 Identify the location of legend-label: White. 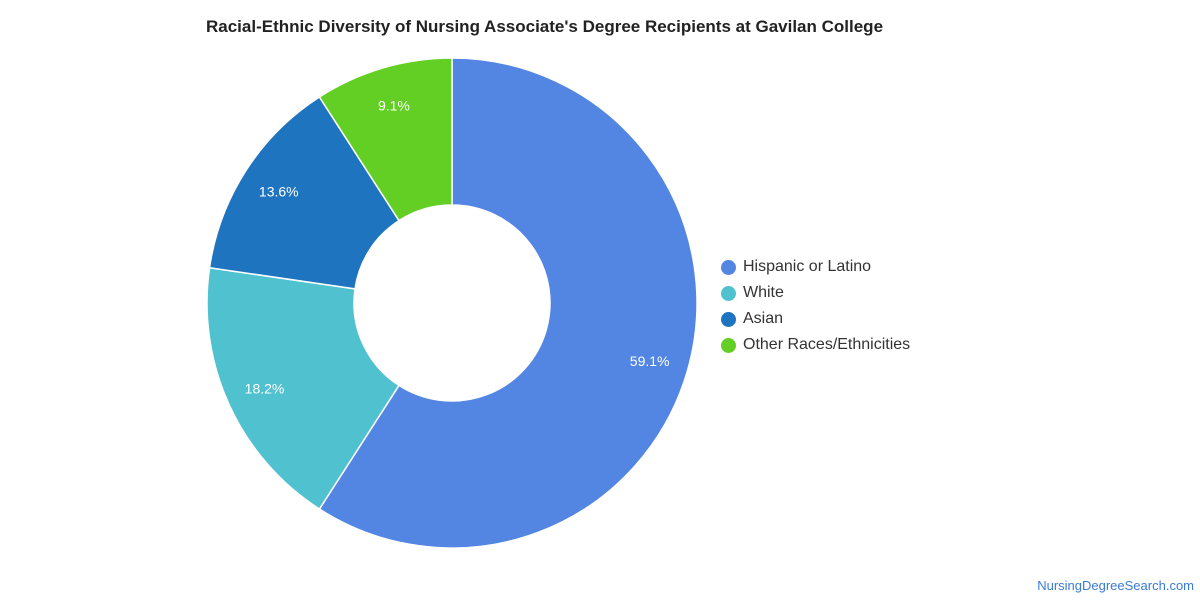
(763, 292).